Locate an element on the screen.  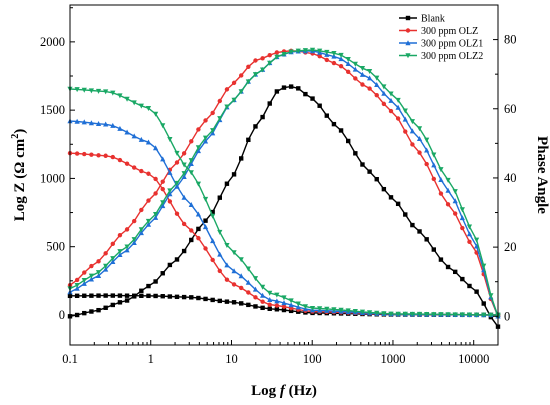
y-right-tick-label: 40 is located at coordinates (510, 178).